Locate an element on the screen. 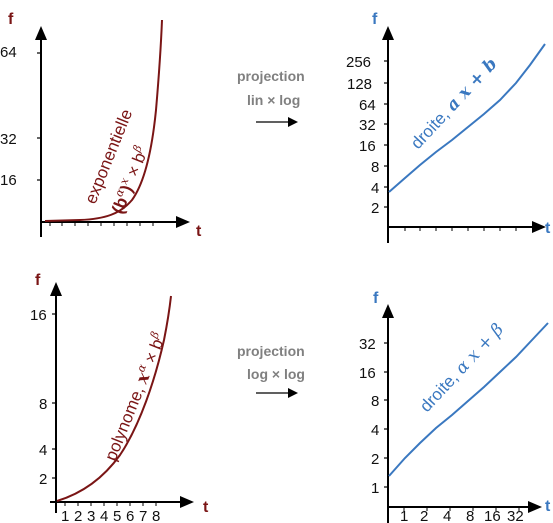 The height and width of the screenshot is (523, 553). x-tick-label-16: 16 is located at coordinates (492, 515).